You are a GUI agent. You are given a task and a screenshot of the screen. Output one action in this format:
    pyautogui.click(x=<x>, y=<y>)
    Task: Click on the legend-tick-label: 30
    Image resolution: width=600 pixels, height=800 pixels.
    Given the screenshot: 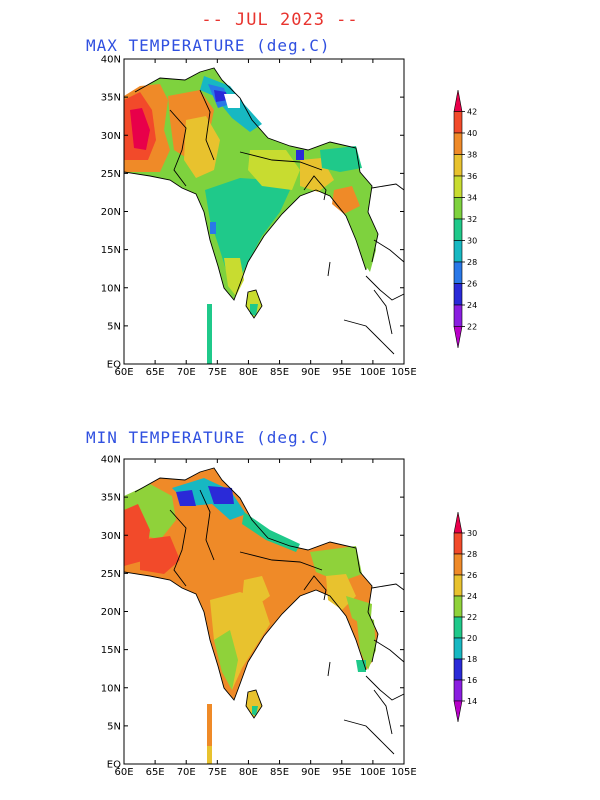 What is the action you would take?
    pyautogui.click(x=472, y=241)
    